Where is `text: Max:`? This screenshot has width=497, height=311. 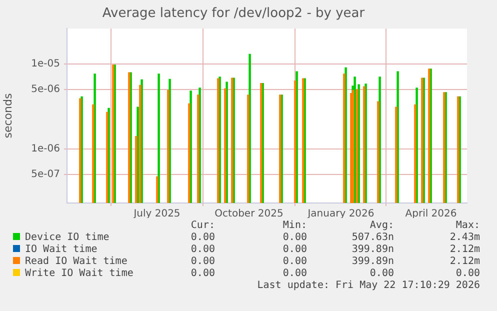 text: Max: is located at coordinates (467, 226).